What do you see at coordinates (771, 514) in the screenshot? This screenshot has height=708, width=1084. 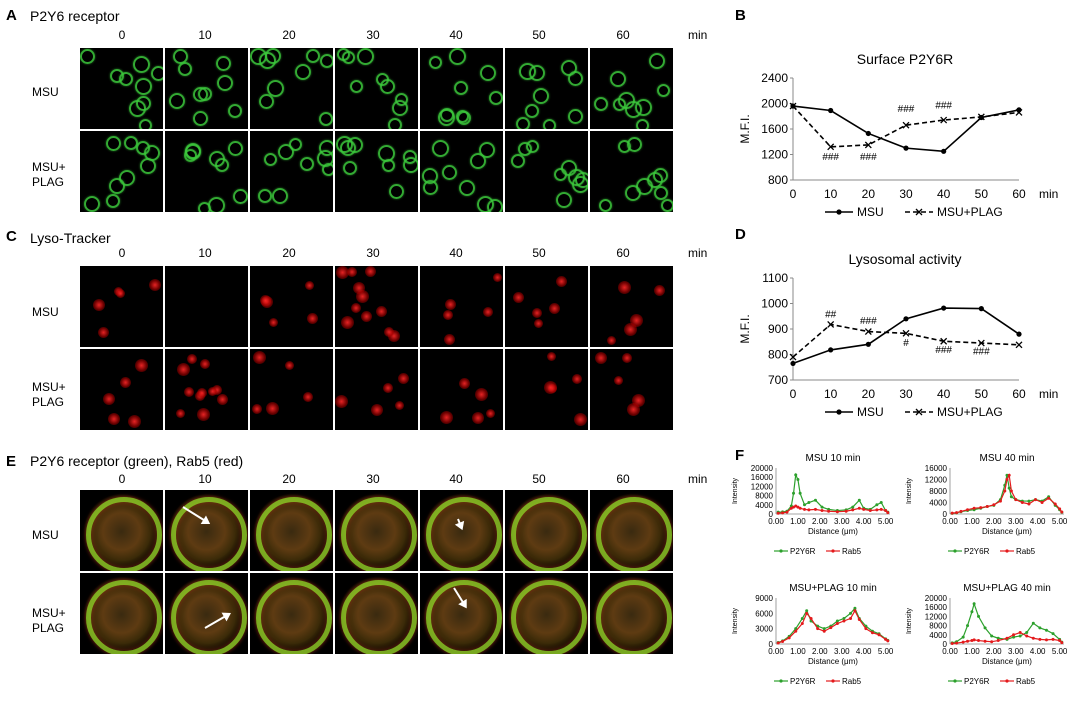 I see `y-tick-label: 0` at bounding box center [771, 514].